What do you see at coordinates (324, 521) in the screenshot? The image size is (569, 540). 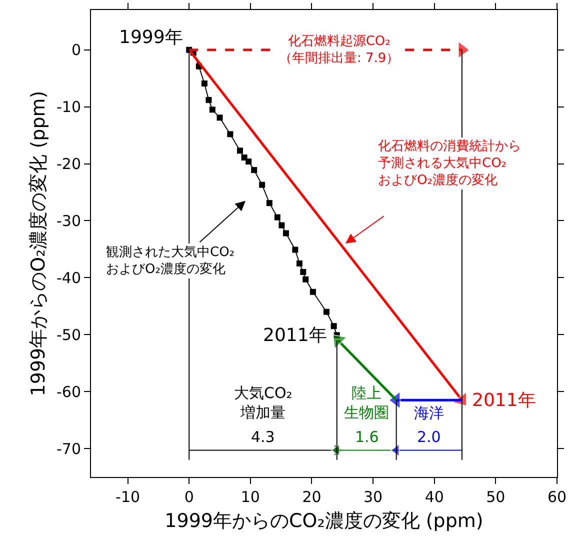 I see `x-axis-title: 1999年からのCO₂濃度の変化 (ppm)` at bounding box center [324, 521].